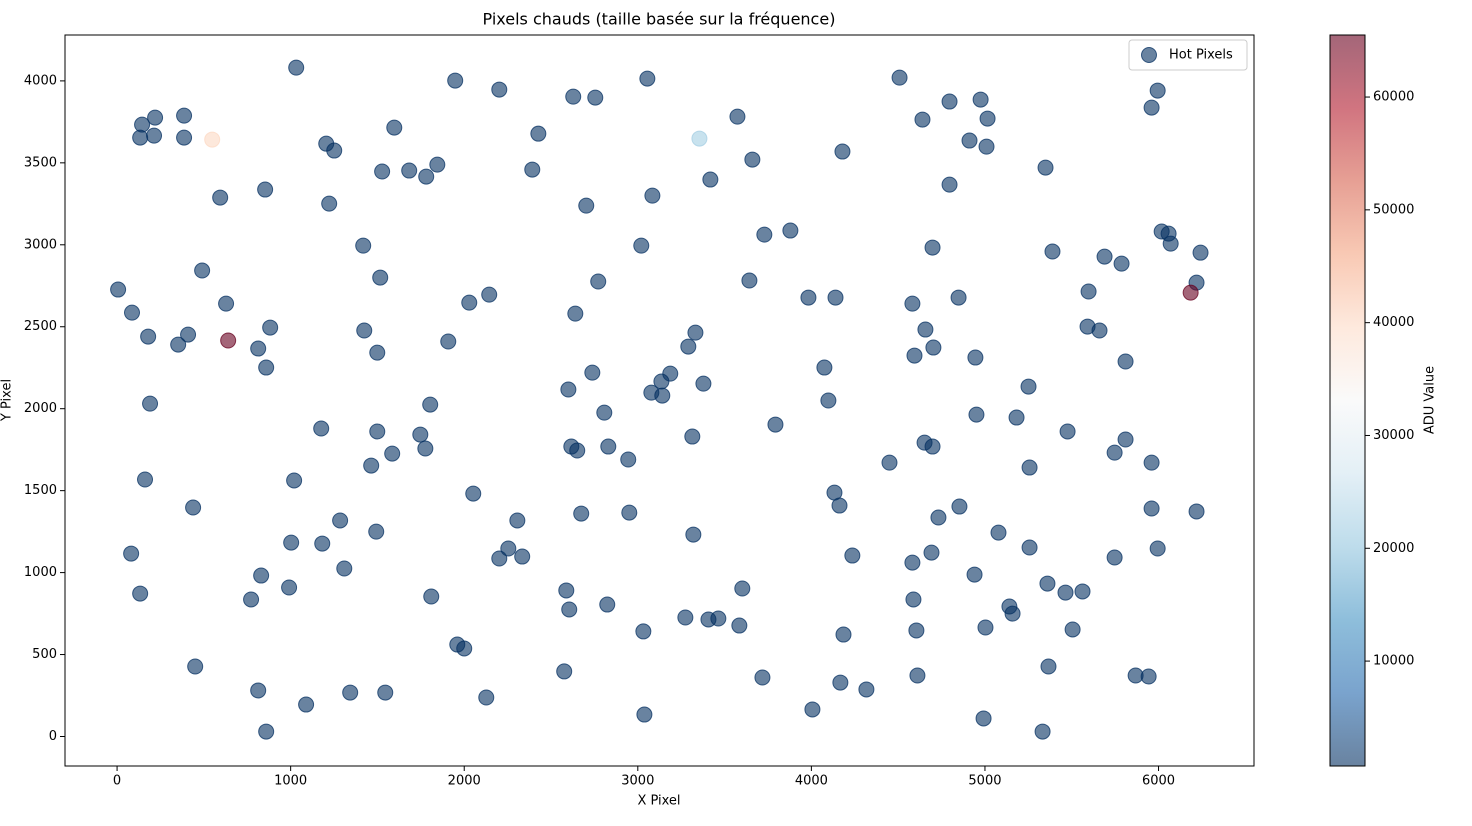 This screenshot has width=1472, height=826. What do you see at coordinates (44, 654) in the screenshot?
I see `y-tick-label: 500` at bounding box center [44, 654].